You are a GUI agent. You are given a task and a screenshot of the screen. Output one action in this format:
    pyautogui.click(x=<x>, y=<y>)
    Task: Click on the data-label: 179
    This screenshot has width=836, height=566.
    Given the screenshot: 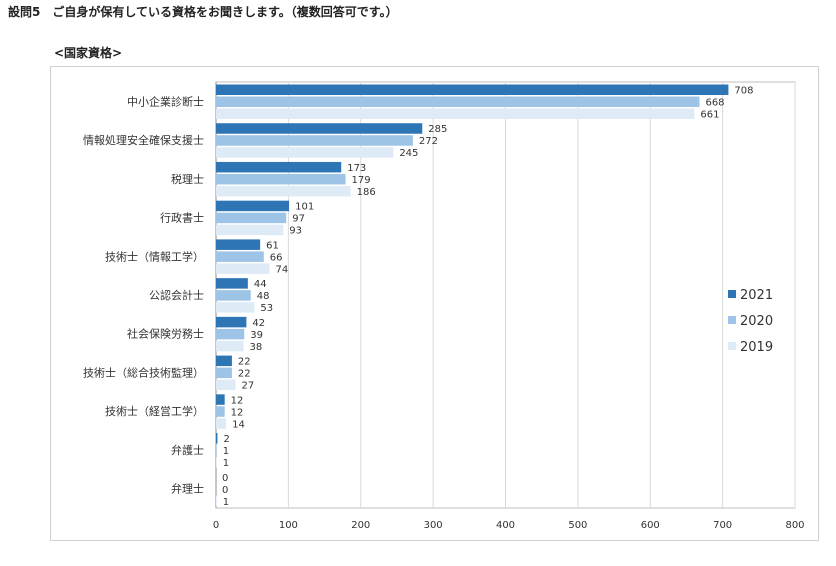 What is the action you would take?
    pyautogui.click(x=361, y=180)
    